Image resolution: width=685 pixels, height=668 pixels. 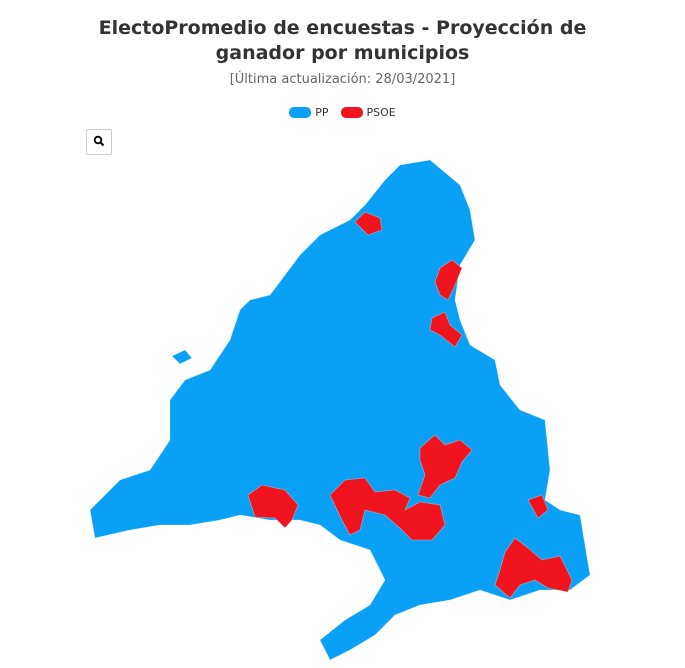 I want to click on legend-item: PSOE, so click(x=368, y=112).